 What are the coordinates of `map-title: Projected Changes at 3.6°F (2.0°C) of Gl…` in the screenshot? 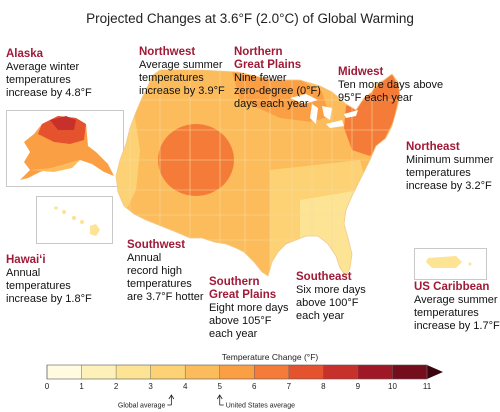 It's located at (250, 18).